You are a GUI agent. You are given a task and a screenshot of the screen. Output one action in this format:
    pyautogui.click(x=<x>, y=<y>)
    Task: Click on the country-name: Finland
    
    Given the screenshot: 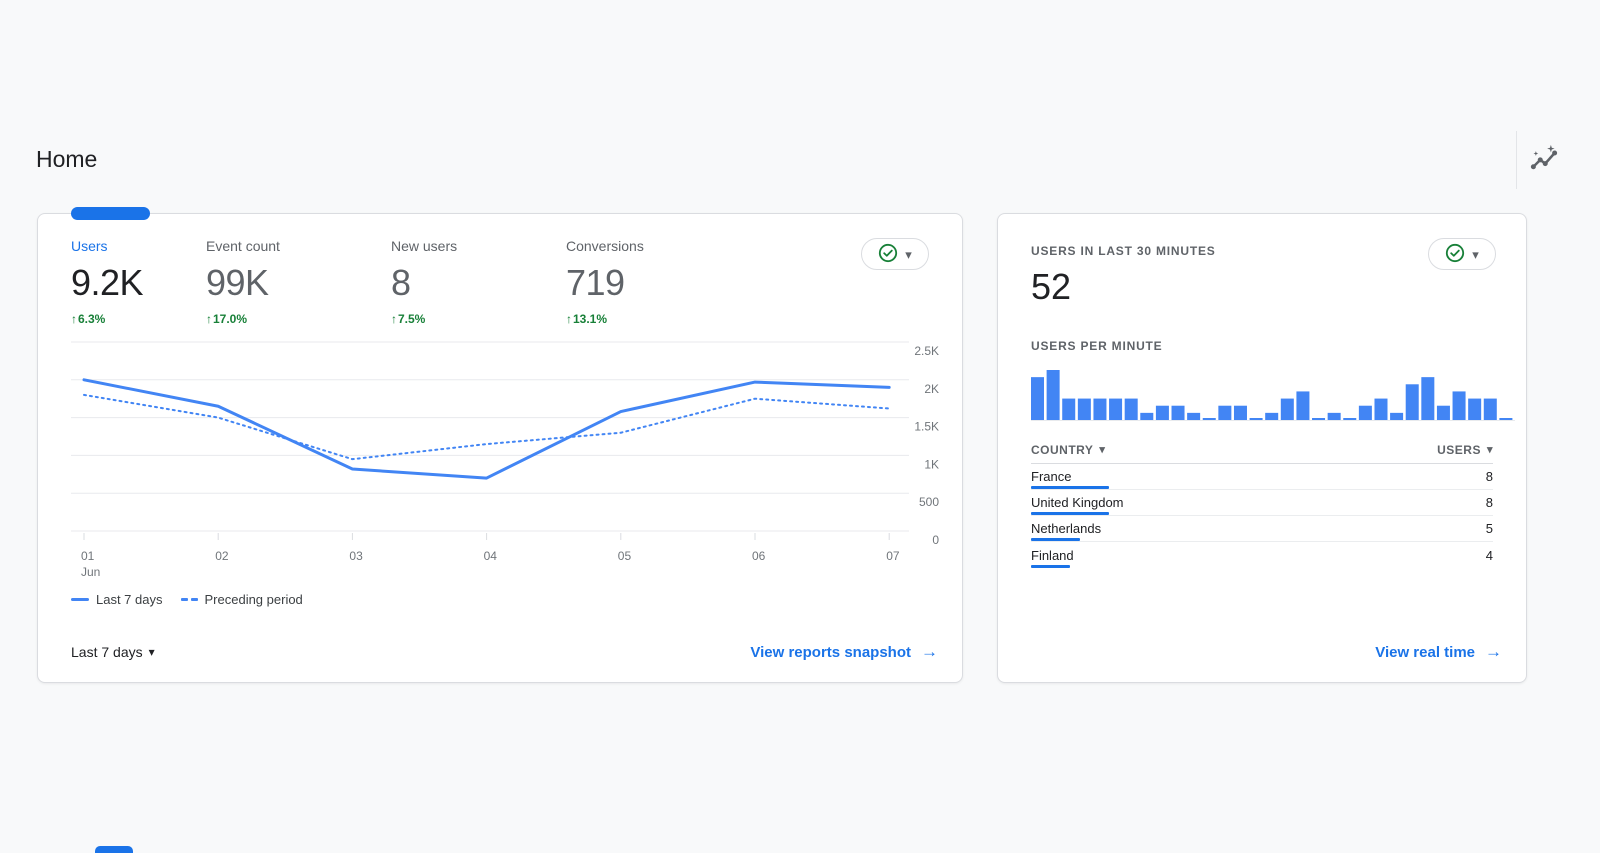 What is the action you would take?
    pyautogui.click(x=1052, y=558)
    